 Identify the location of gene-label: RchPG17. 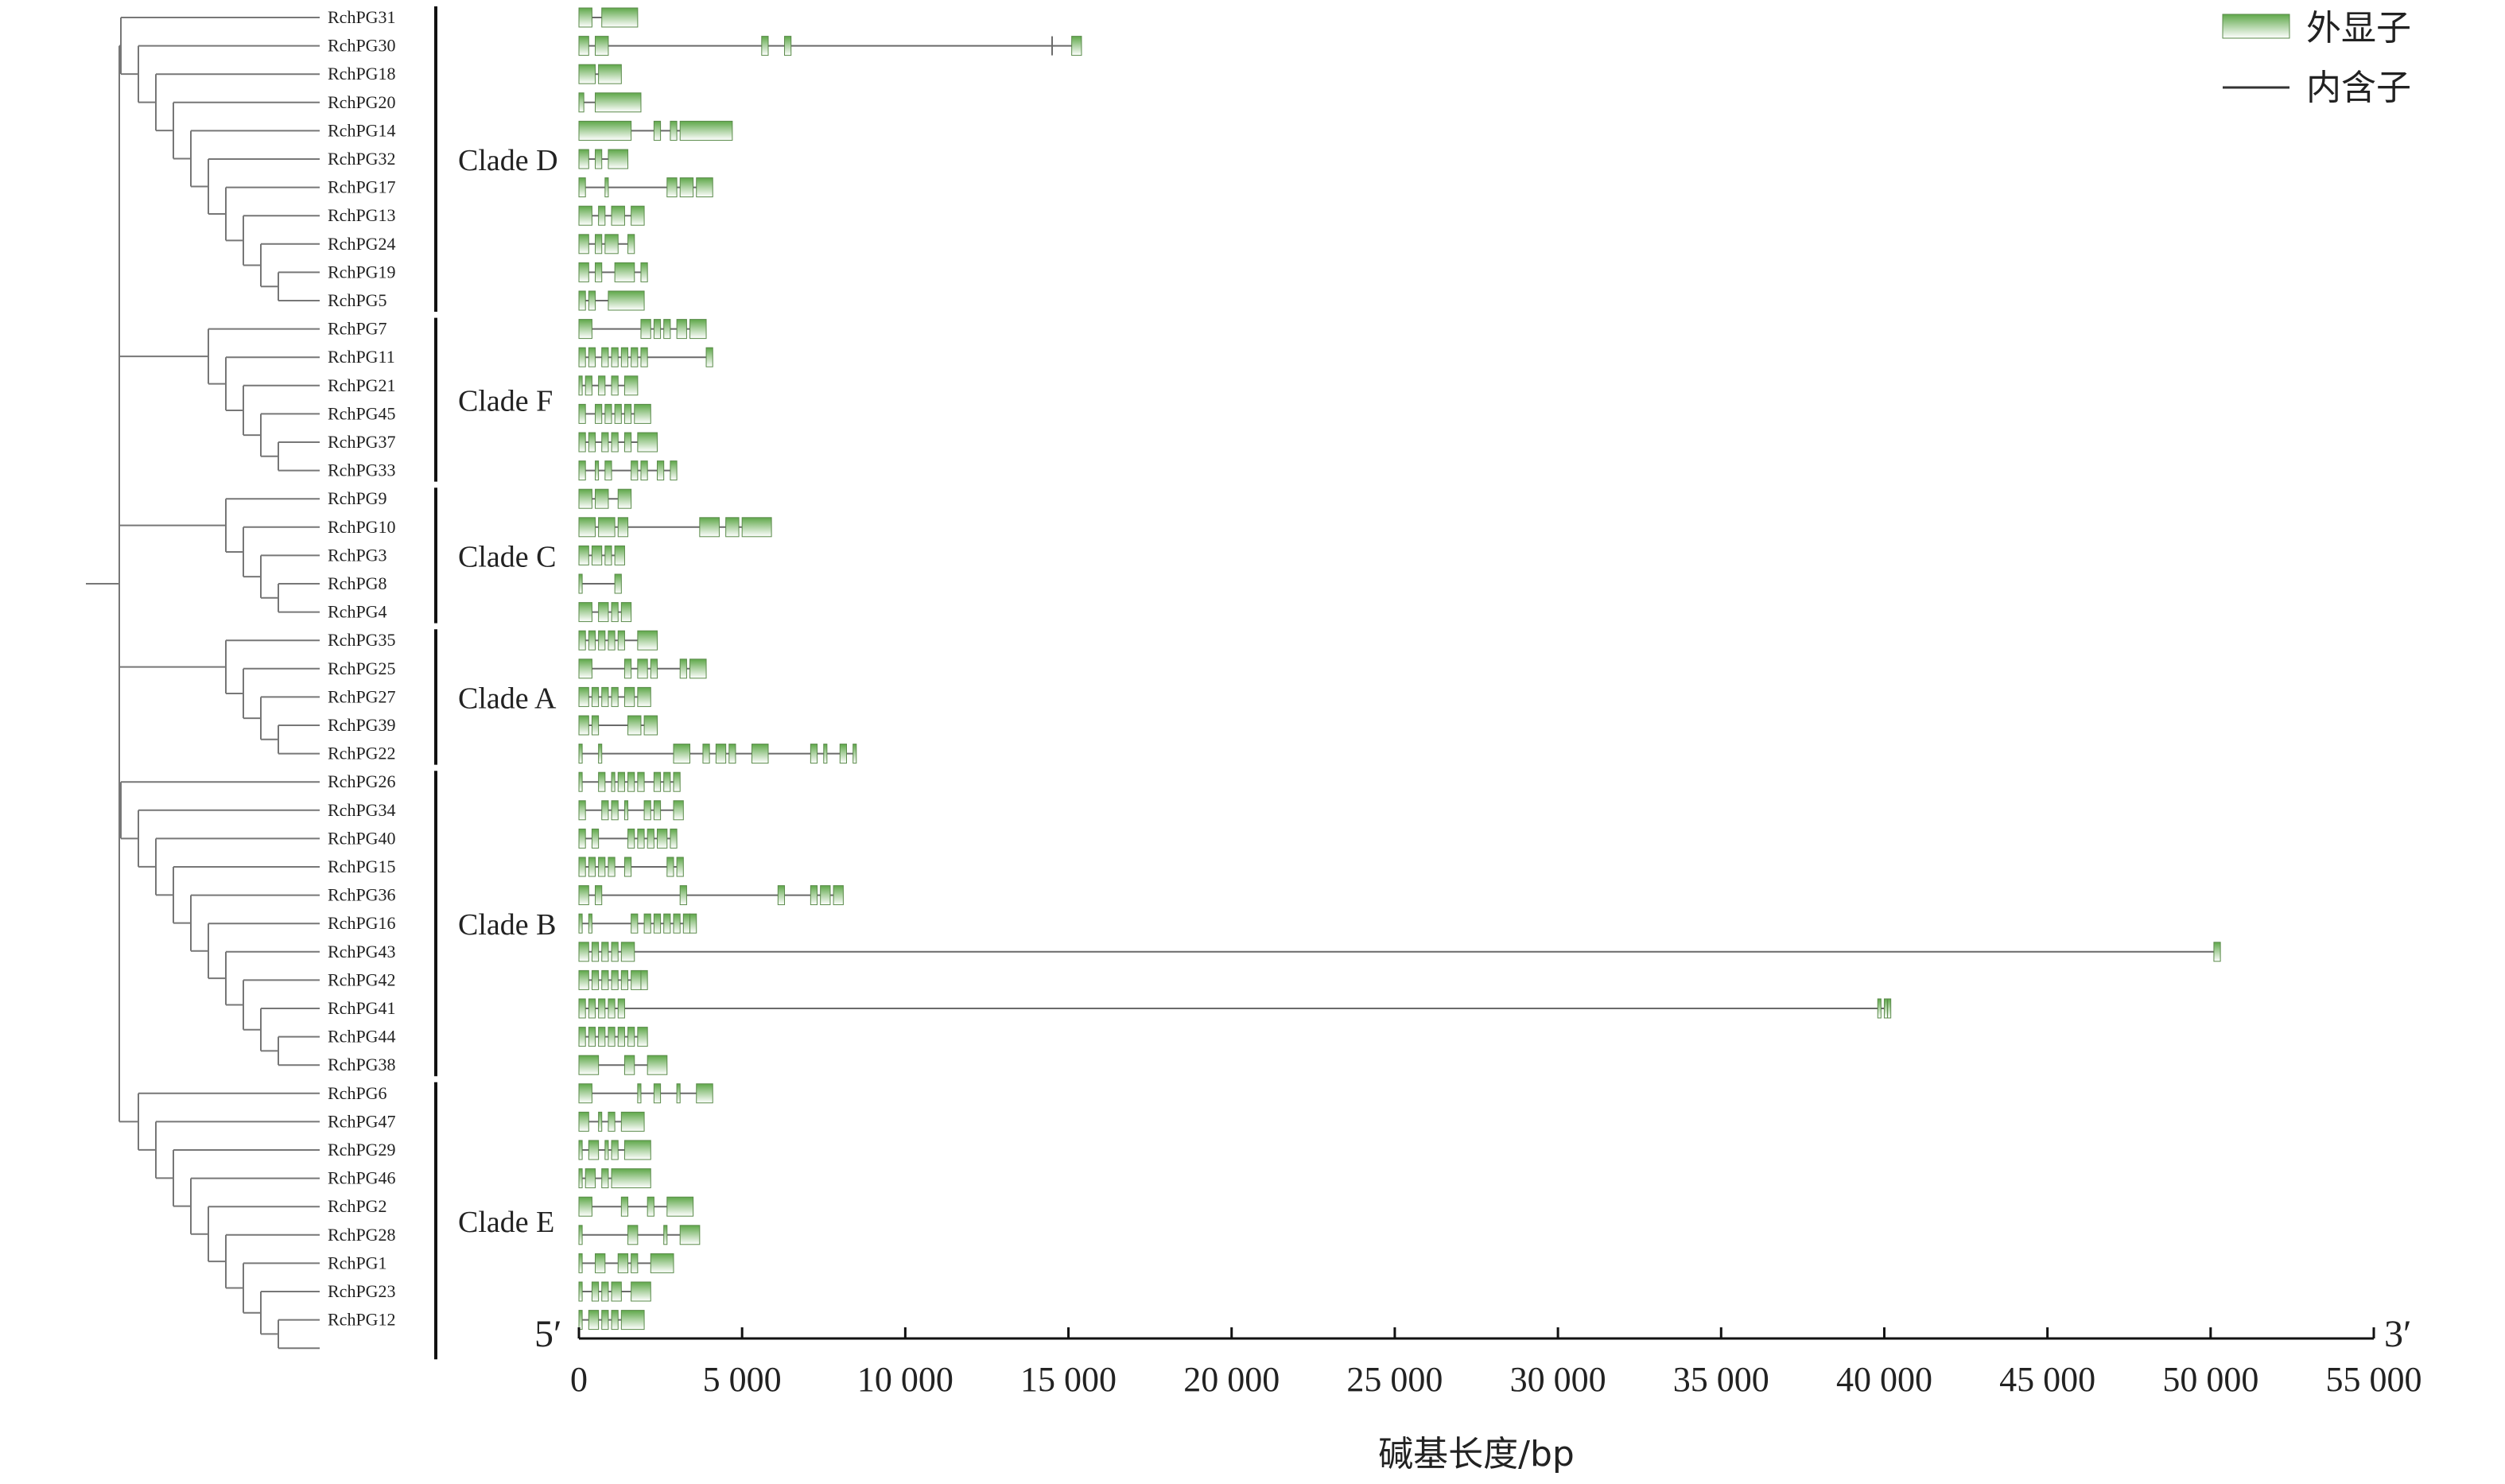
(362, 187).